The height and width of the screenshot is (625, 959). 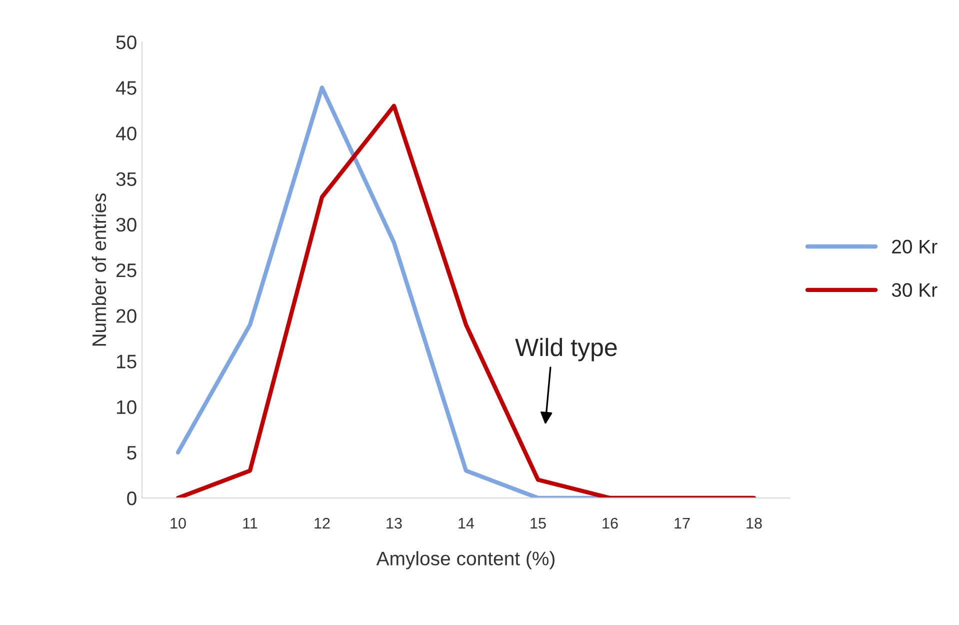 What do you see at coordinates (126, 133) in the screenshot?
I see `y-tick-label: 40` at bounding box center [126, 133].